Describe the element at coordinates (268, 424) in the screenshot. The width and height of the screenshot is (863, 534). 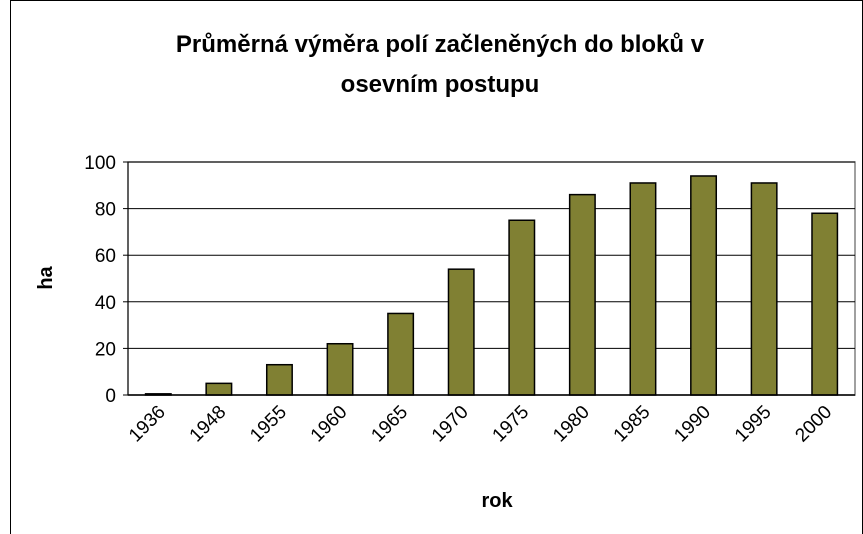
I see `x-tick-label: 1955` at that location.